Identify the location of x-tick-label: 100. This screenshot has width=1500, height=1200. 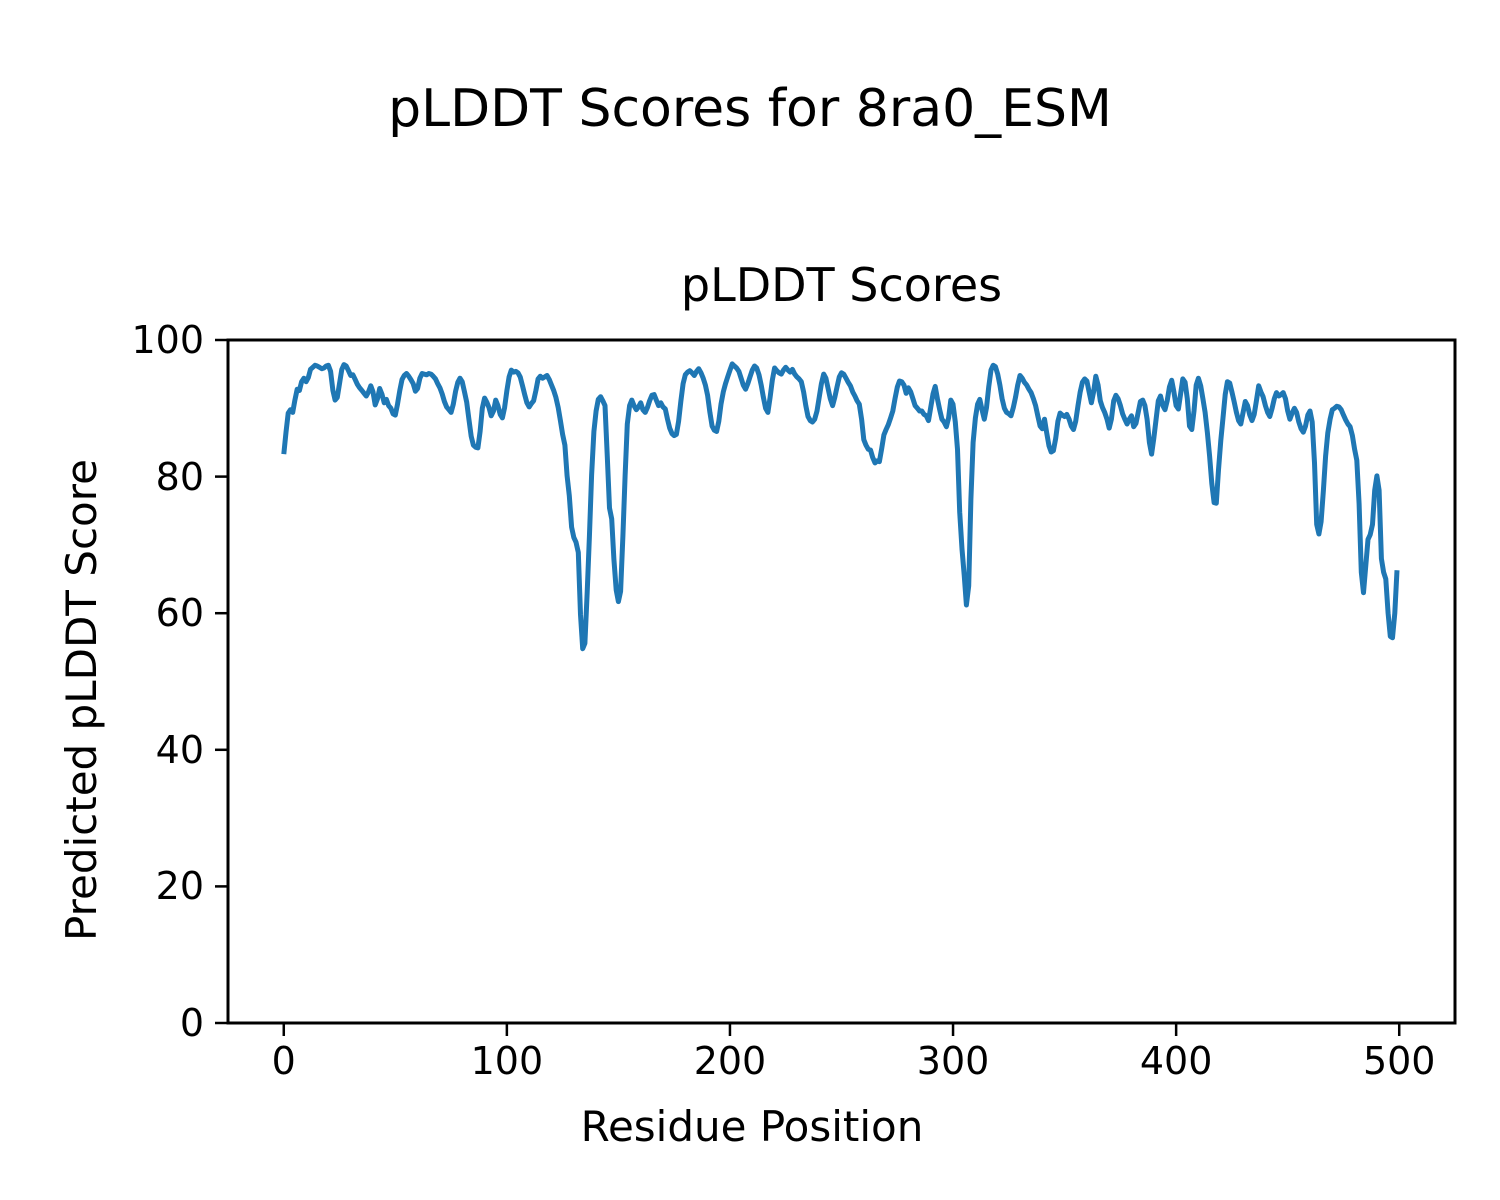
(507, 1061).